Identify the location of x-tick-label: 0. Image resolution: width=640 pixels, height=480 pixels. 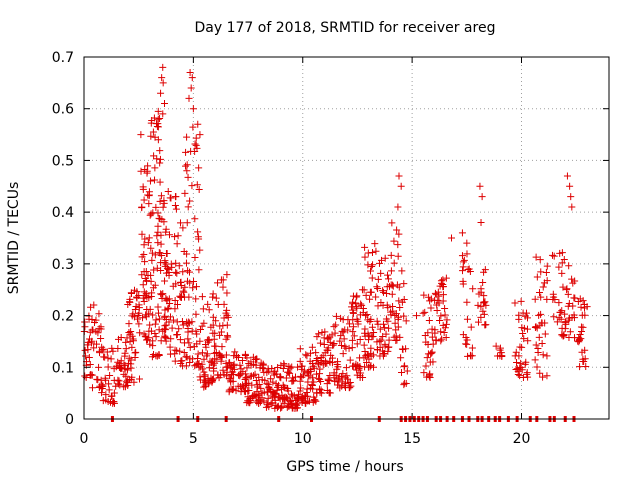
(84, 439).